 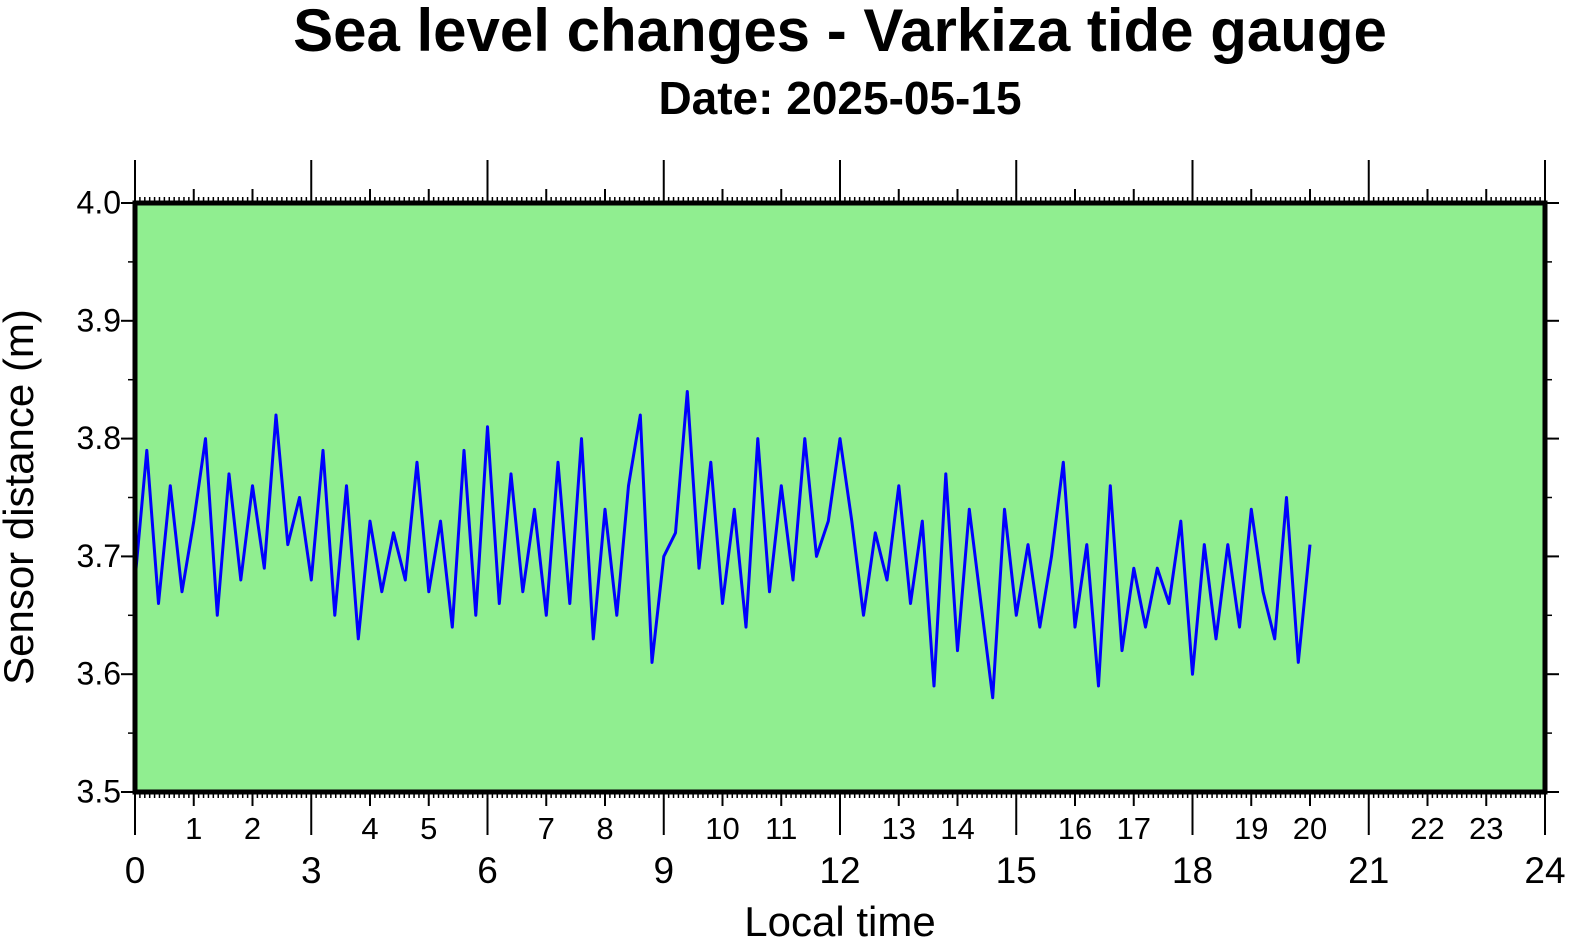 What do you see at coordinates (1368, 870) in the screenshot?
I see `x-tick-label: 21` at bounding box center [1368, 870].